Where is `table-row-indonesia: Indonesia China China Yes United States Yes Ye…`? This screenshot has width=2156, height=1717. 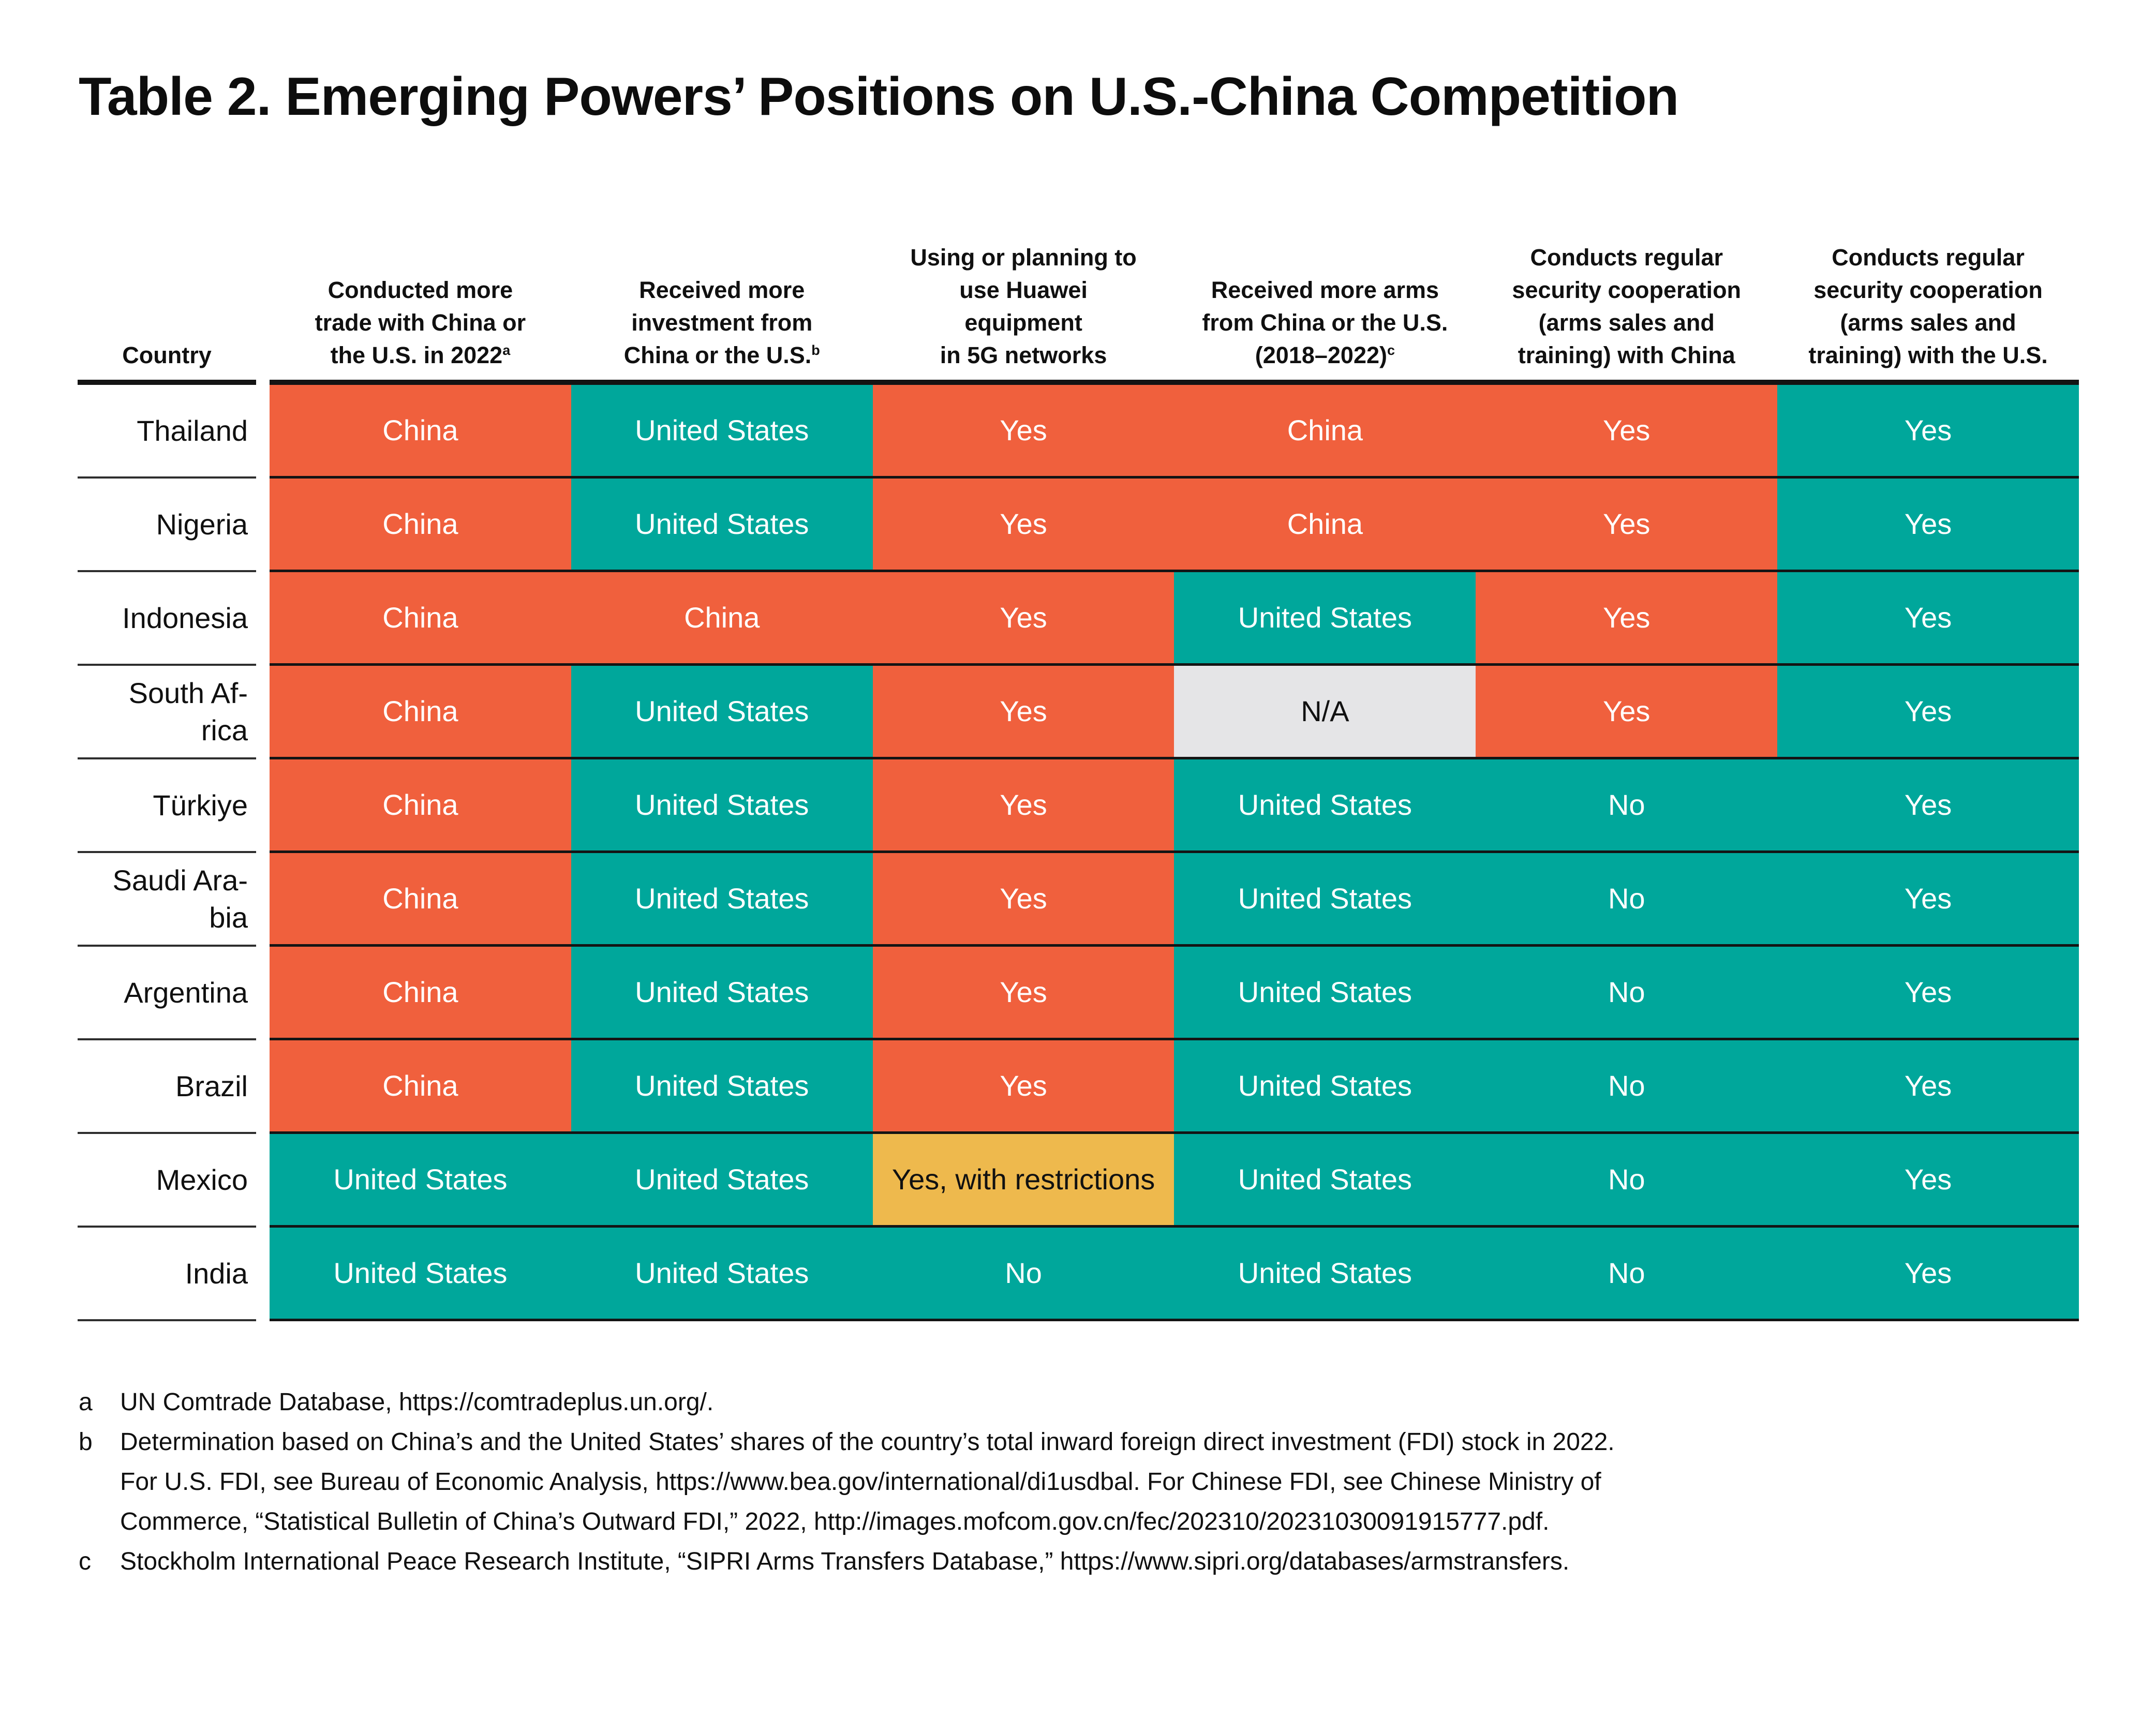 table-row-indonesia: Indonesia China China Yes United States Yes Ye… is located at coordinates (1078, 619).